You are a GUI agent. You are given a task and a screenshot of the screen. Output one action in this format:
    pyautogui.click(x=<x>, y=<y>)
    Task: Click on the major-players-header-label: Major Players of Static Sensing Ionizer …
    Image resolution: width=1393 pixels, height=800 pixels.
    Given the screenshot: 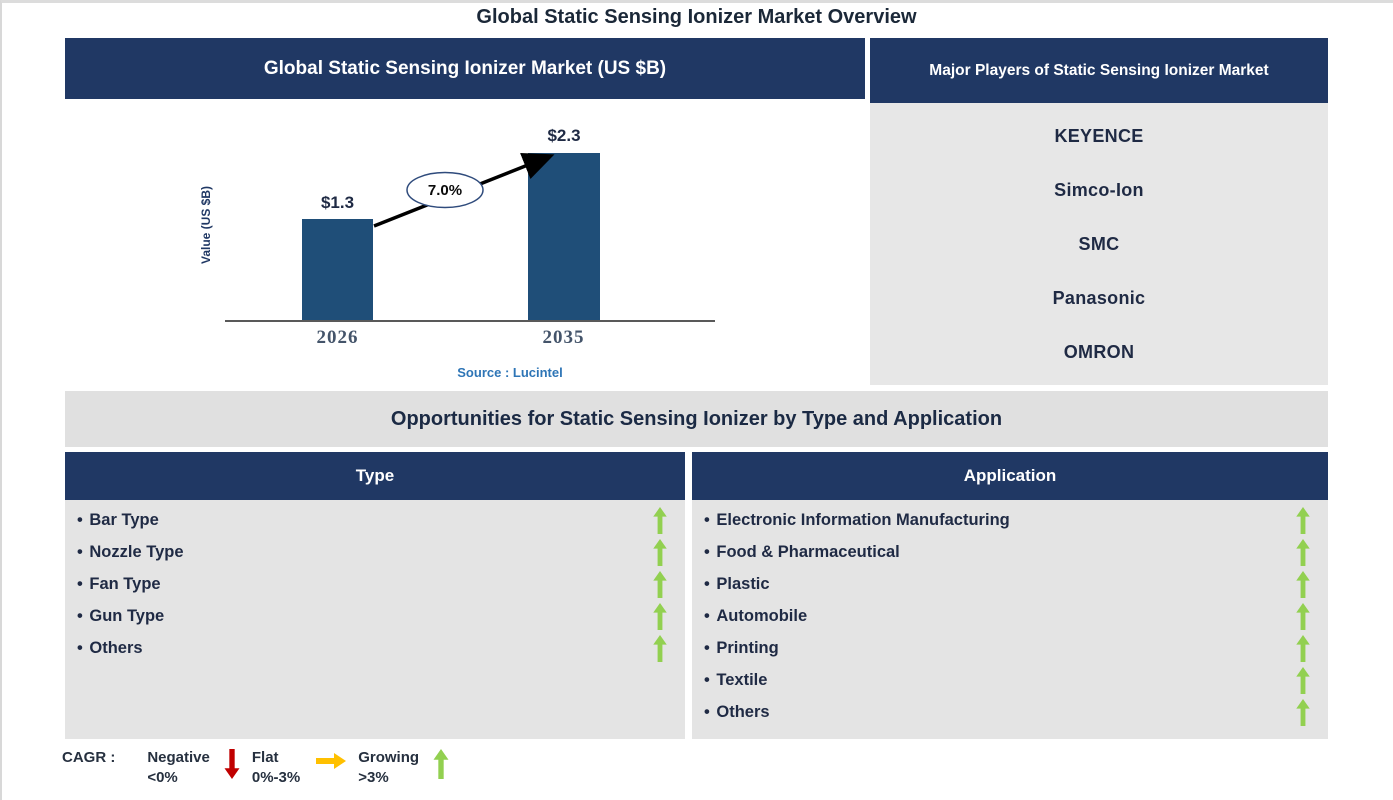 What is the action you would take?
    pyautogui.click(x=1099, y=70)
    